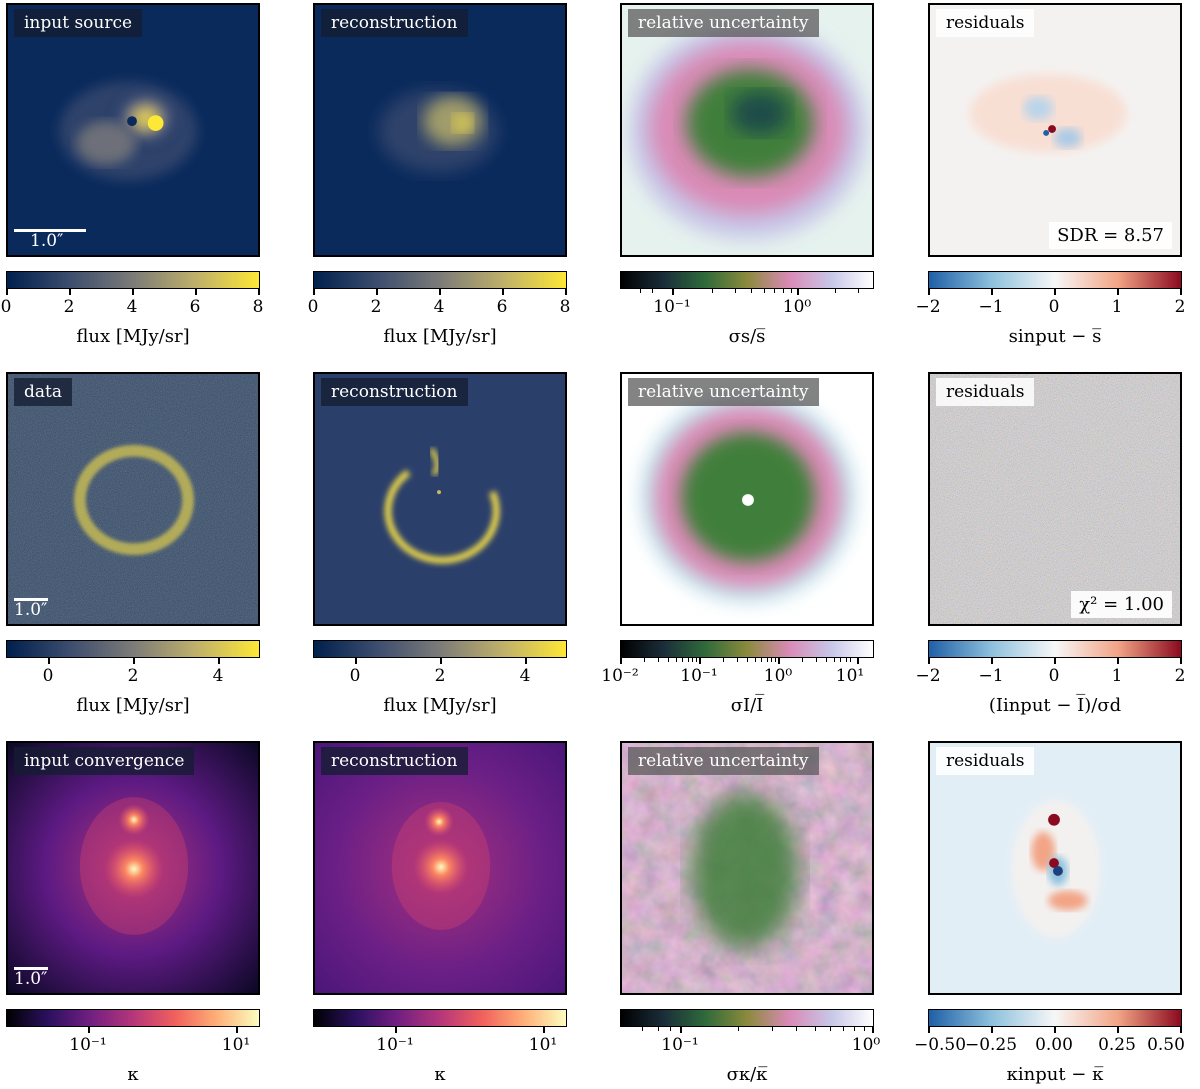 Image resolution: width=1200 pixels, height=1089 pixels. What do you see at coordinates (133, 868) in the screenshot?
I see `panel-input-convergence: input convergence 1.0″` at bounding box center [133, 868].